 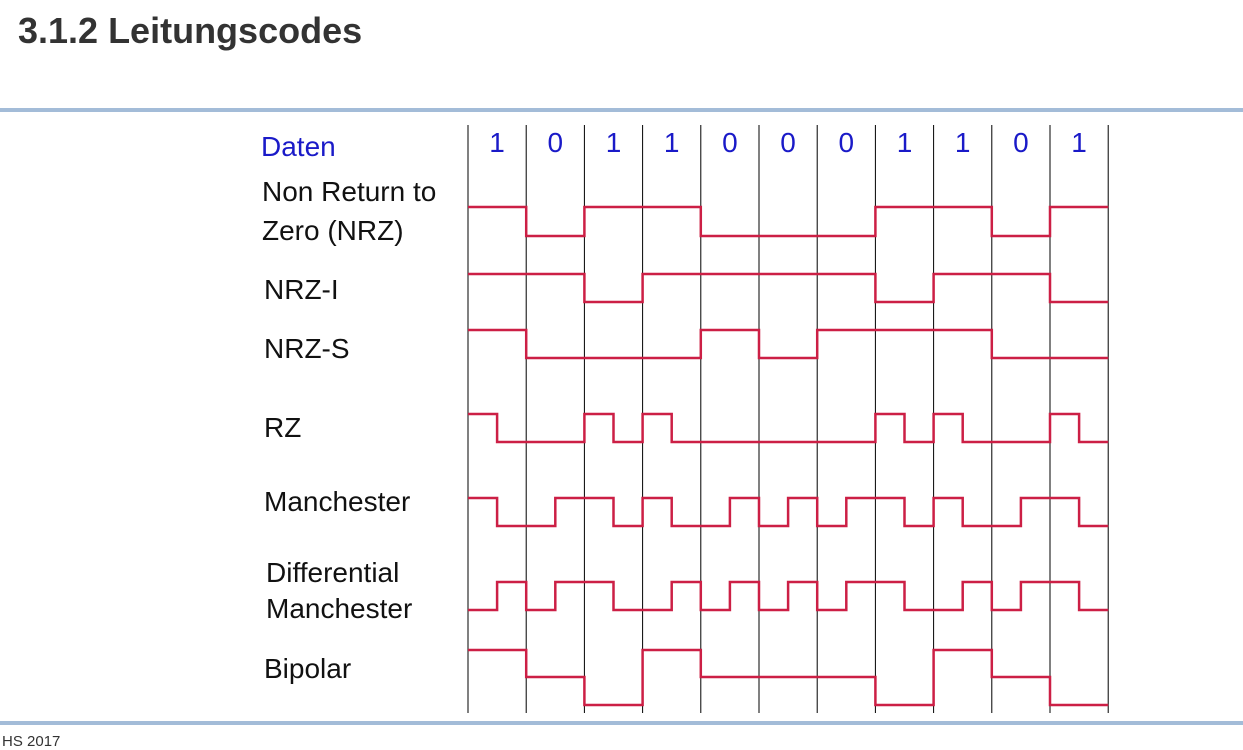 What do you see at coordinates (307, 668) in the screenshot?
I see `row-label-bipolar: Bipolar` at bounding box center [307, 668].